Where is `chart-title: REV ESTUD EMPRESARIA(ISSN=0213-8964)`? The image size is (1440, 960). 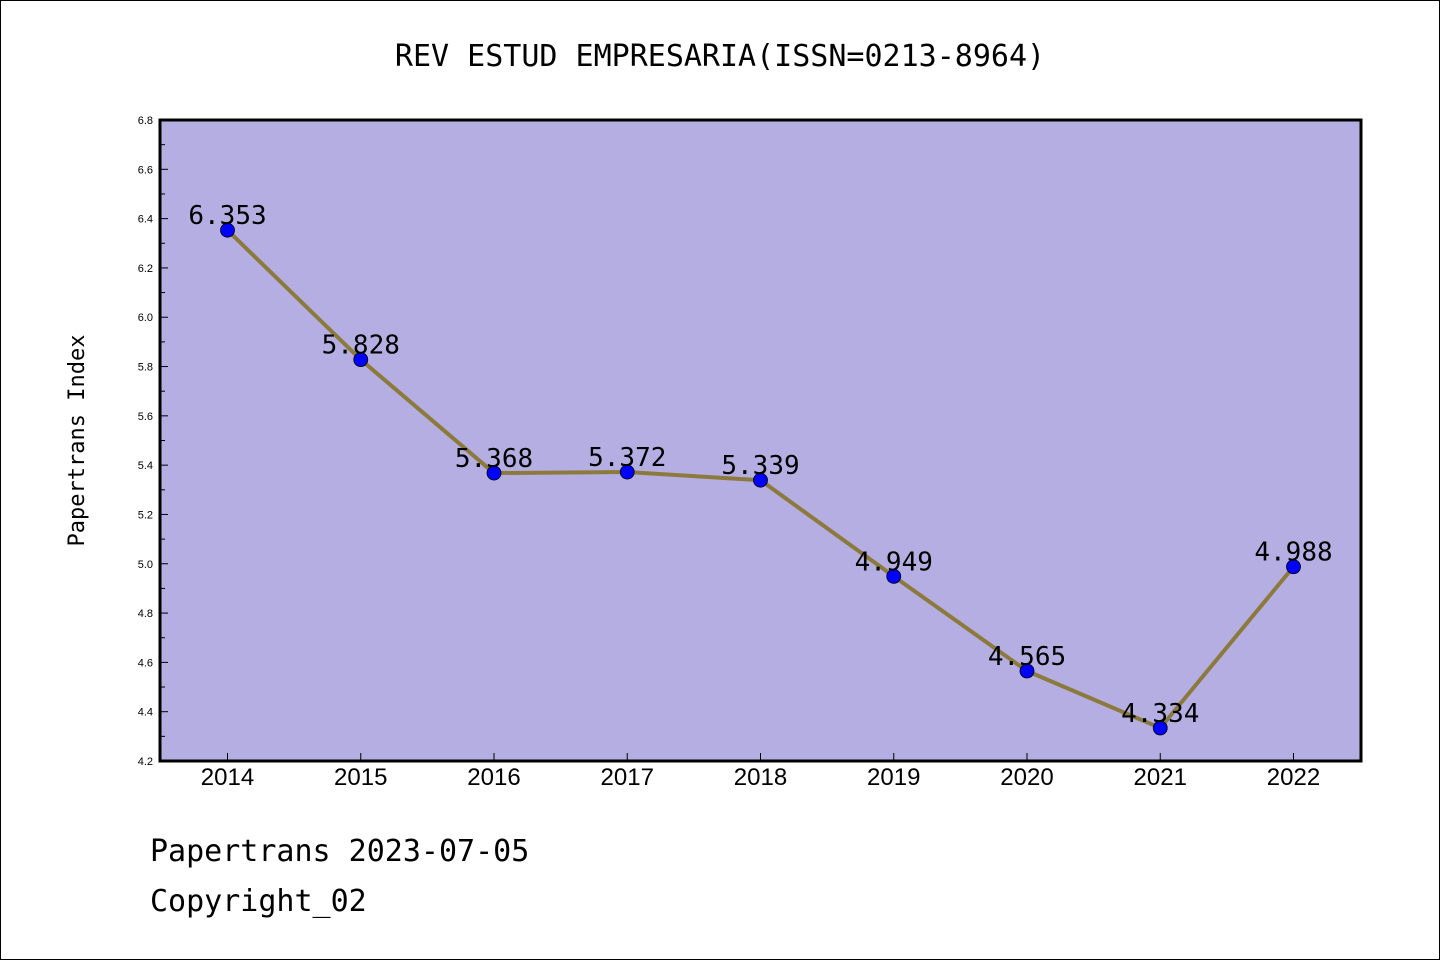
chart-title: REV ESTUD EMPRESARIA(ISSN=0213-8964) is located at coordinates (720, 56).